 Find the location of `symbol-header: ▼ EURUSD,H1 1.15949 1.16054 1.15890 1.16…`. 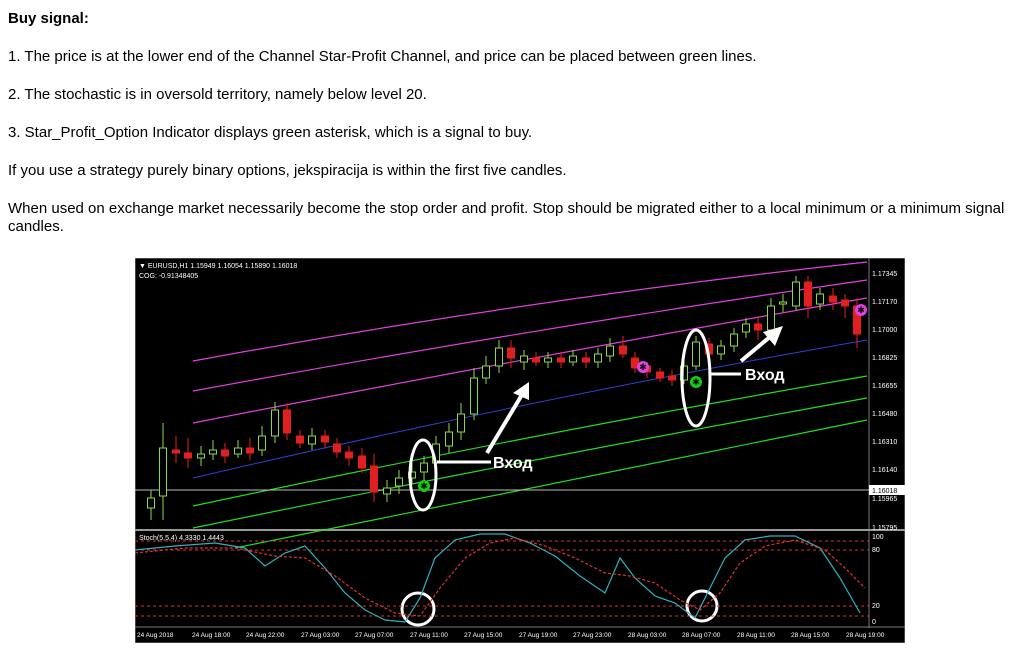

symbol-header: ▼ EURUSD,H1 1.15949 1.16054 1.15890 1.16… is located at coordinates (218, 266).